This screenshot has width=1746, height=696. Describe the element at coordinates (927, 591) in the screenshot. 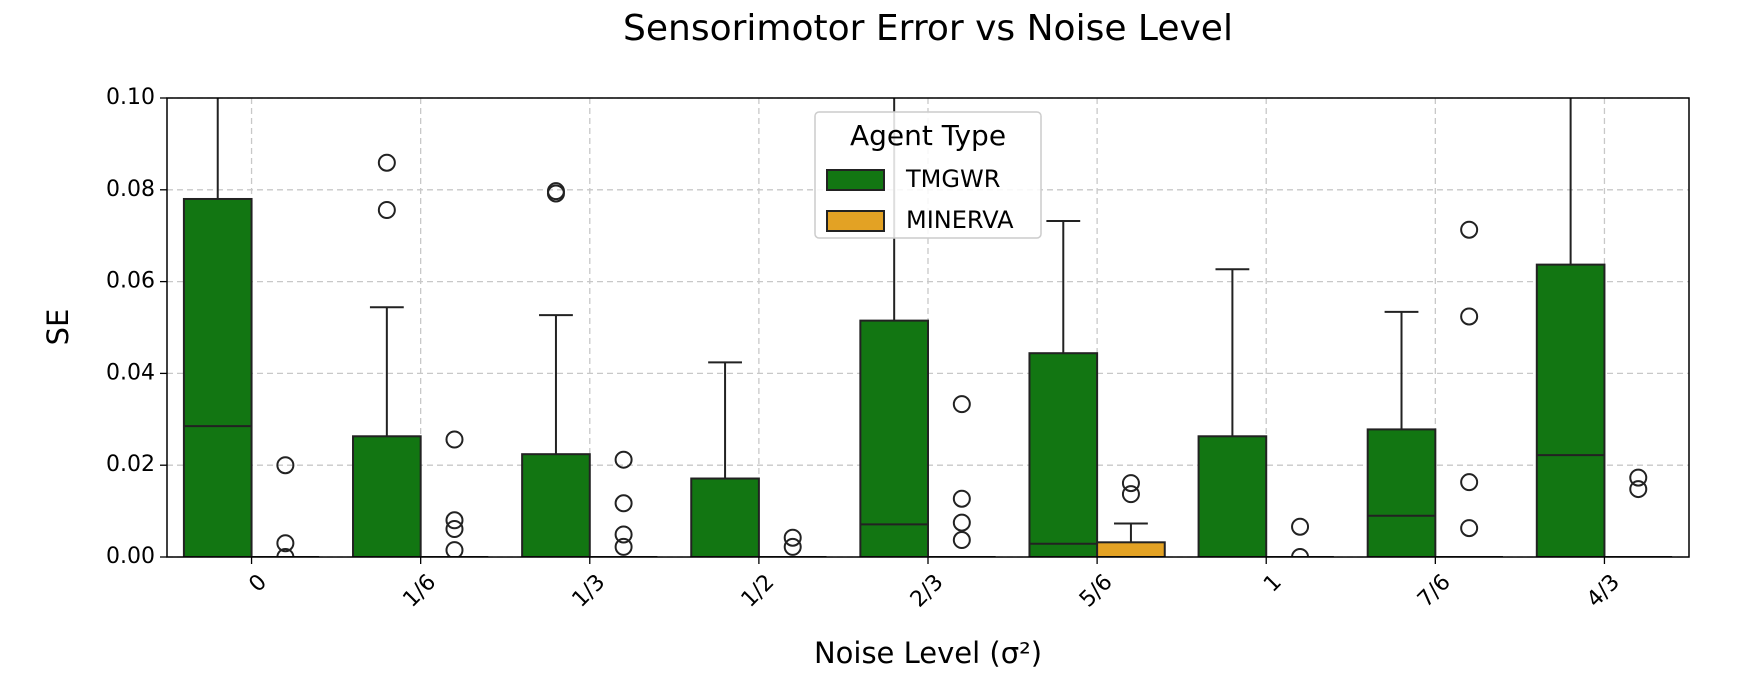

I see `x-tick-label: 2/3` at that location.